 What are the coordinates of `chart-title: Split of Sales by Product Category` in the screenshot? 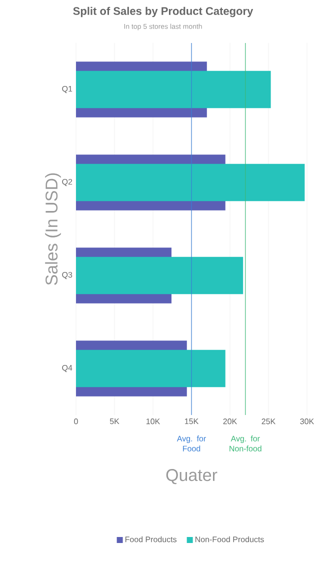 It's located at (163, 12).